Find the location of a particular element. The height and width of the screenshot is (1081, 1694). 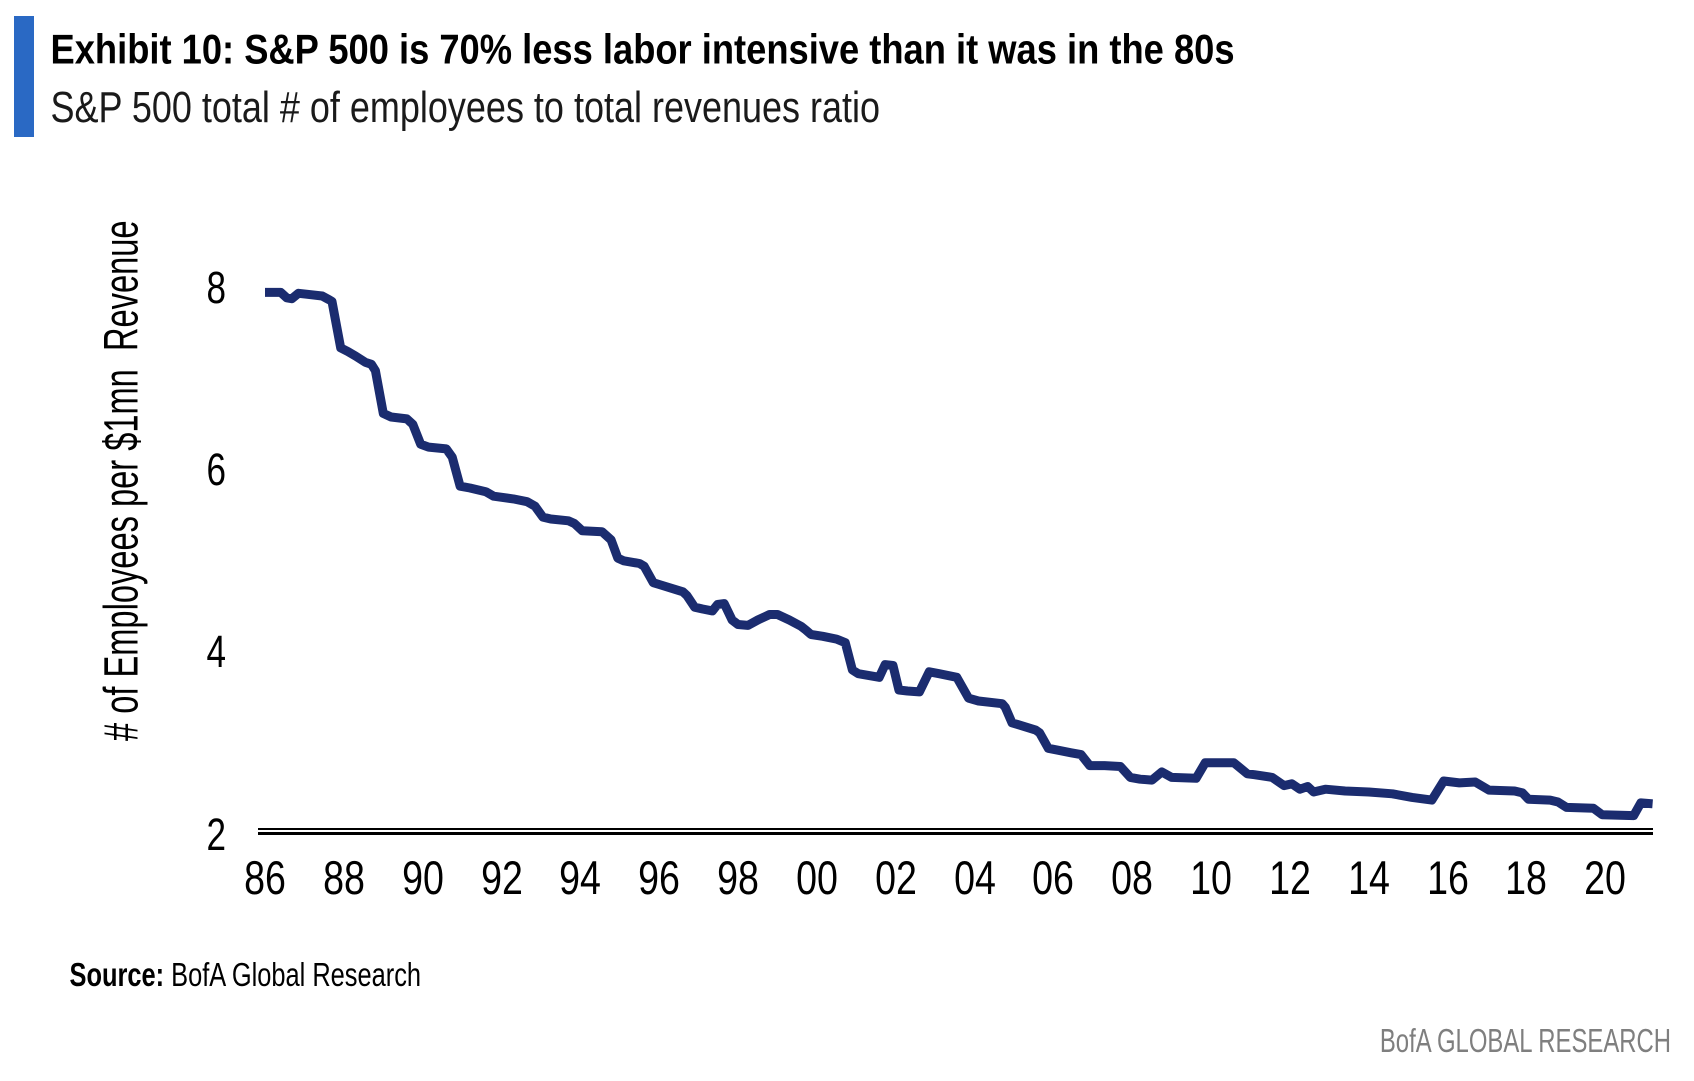

svg-text: Source: BofA Global Research is located at coordinates (246, 975).